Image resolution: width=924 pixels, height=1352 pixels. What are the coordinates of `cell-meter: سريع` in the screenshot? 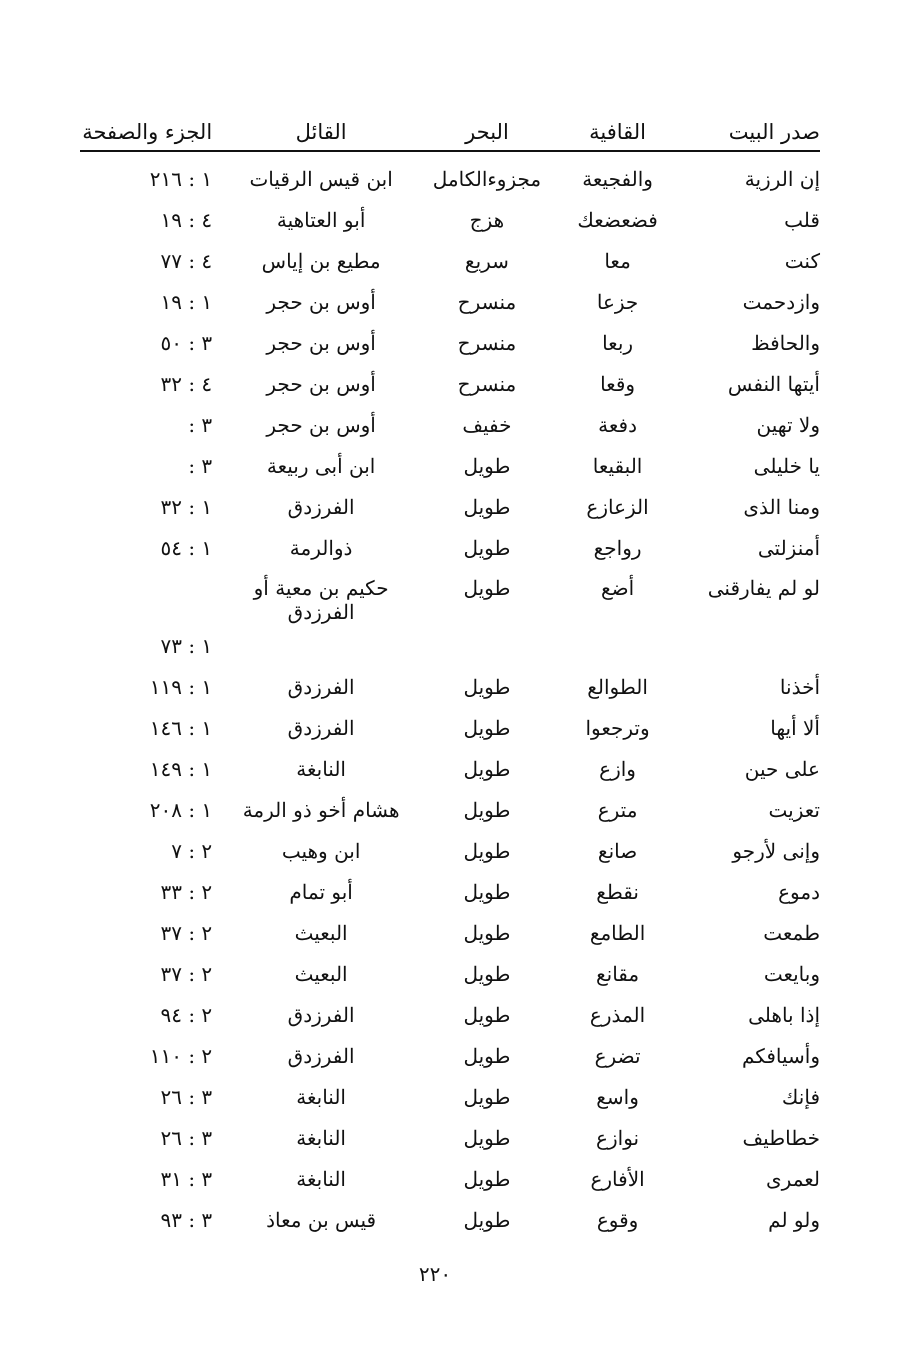 It's located at (486, 260).